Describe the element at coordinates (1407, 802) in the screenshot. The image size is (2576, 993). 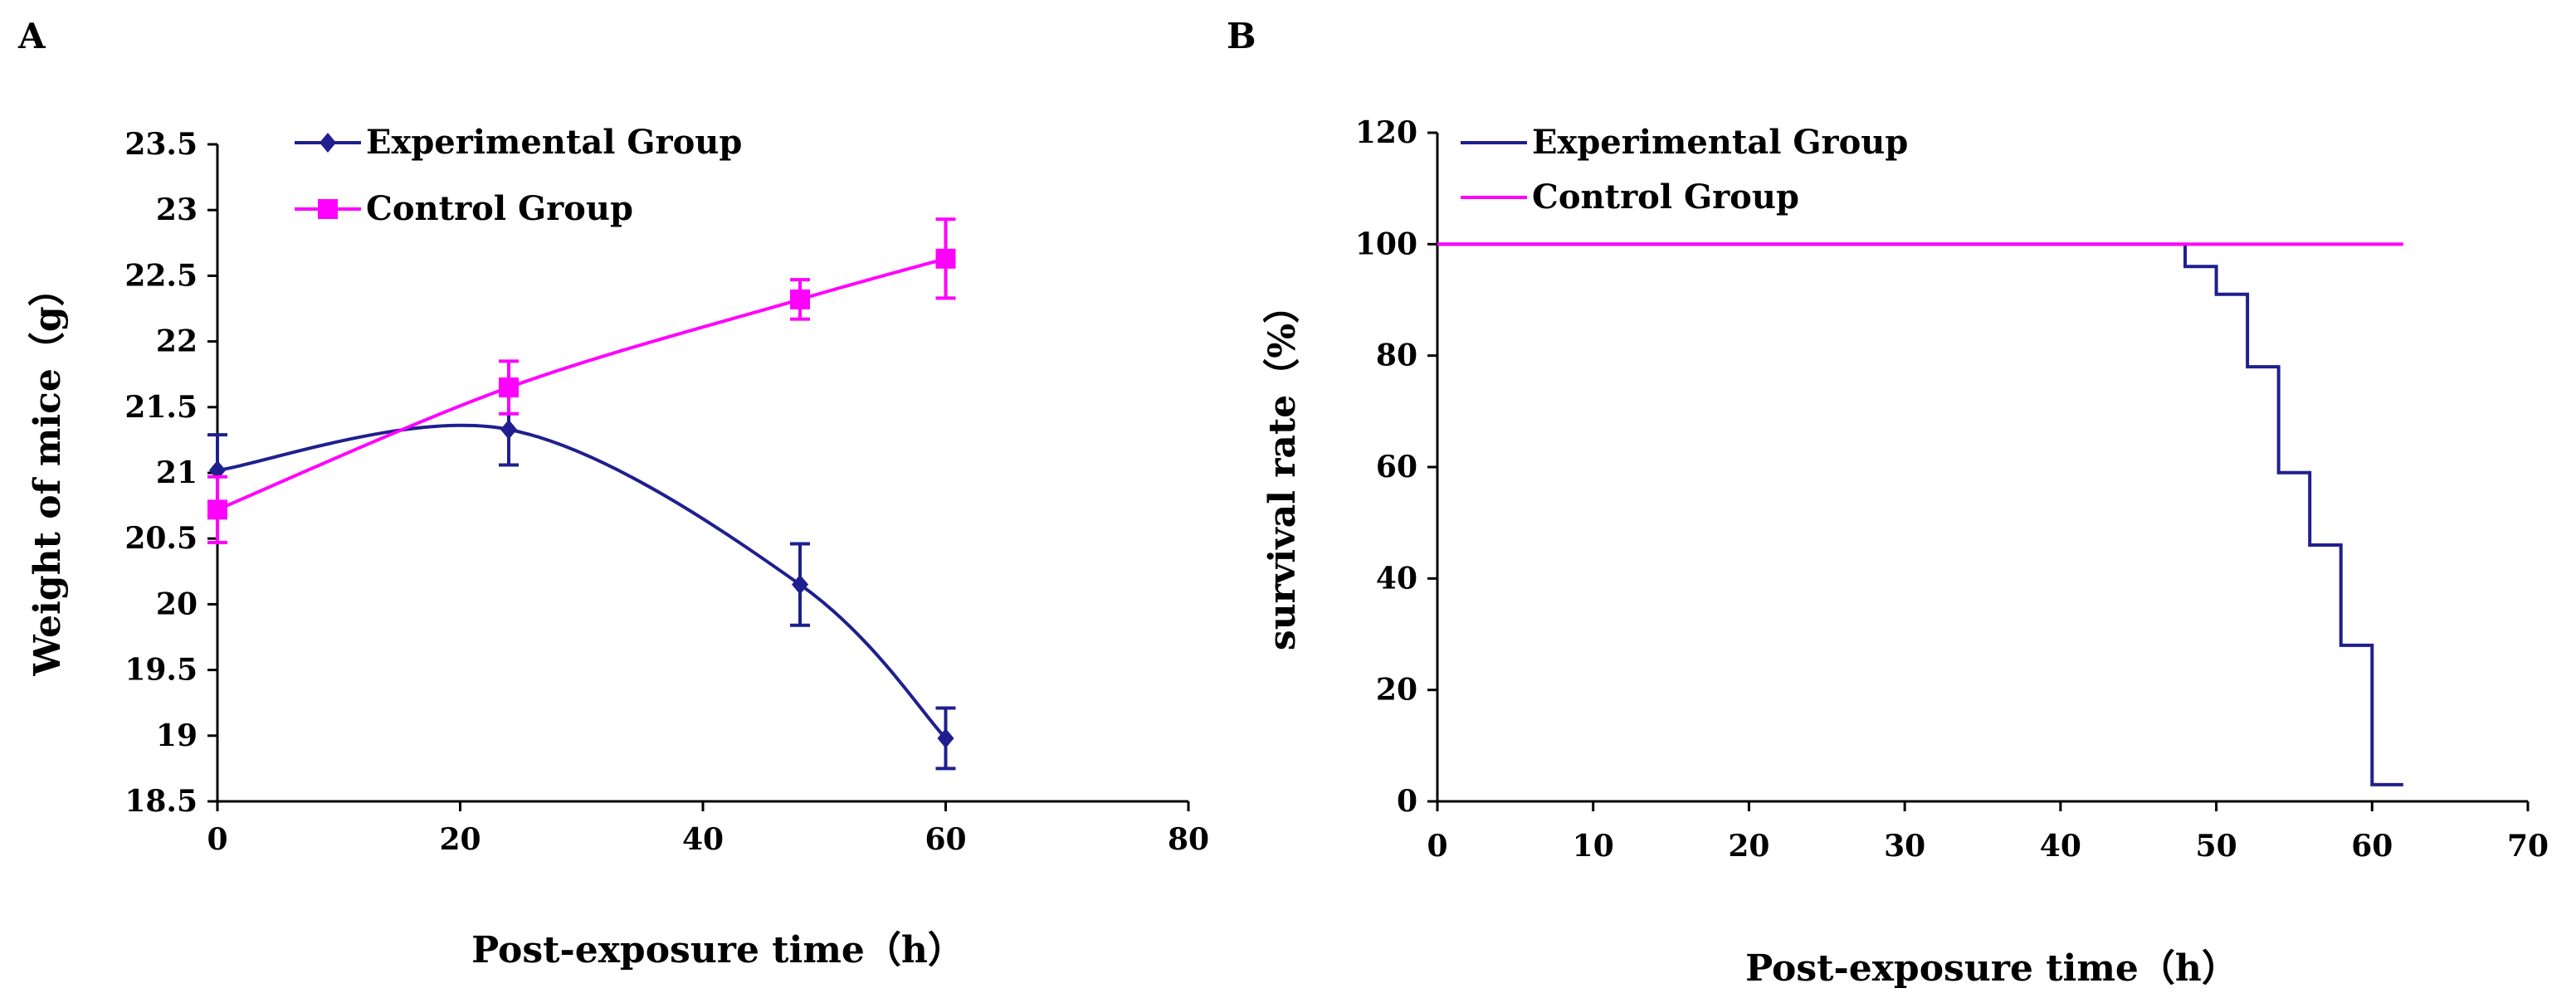
I see `y-tick-label: 0` at that location.